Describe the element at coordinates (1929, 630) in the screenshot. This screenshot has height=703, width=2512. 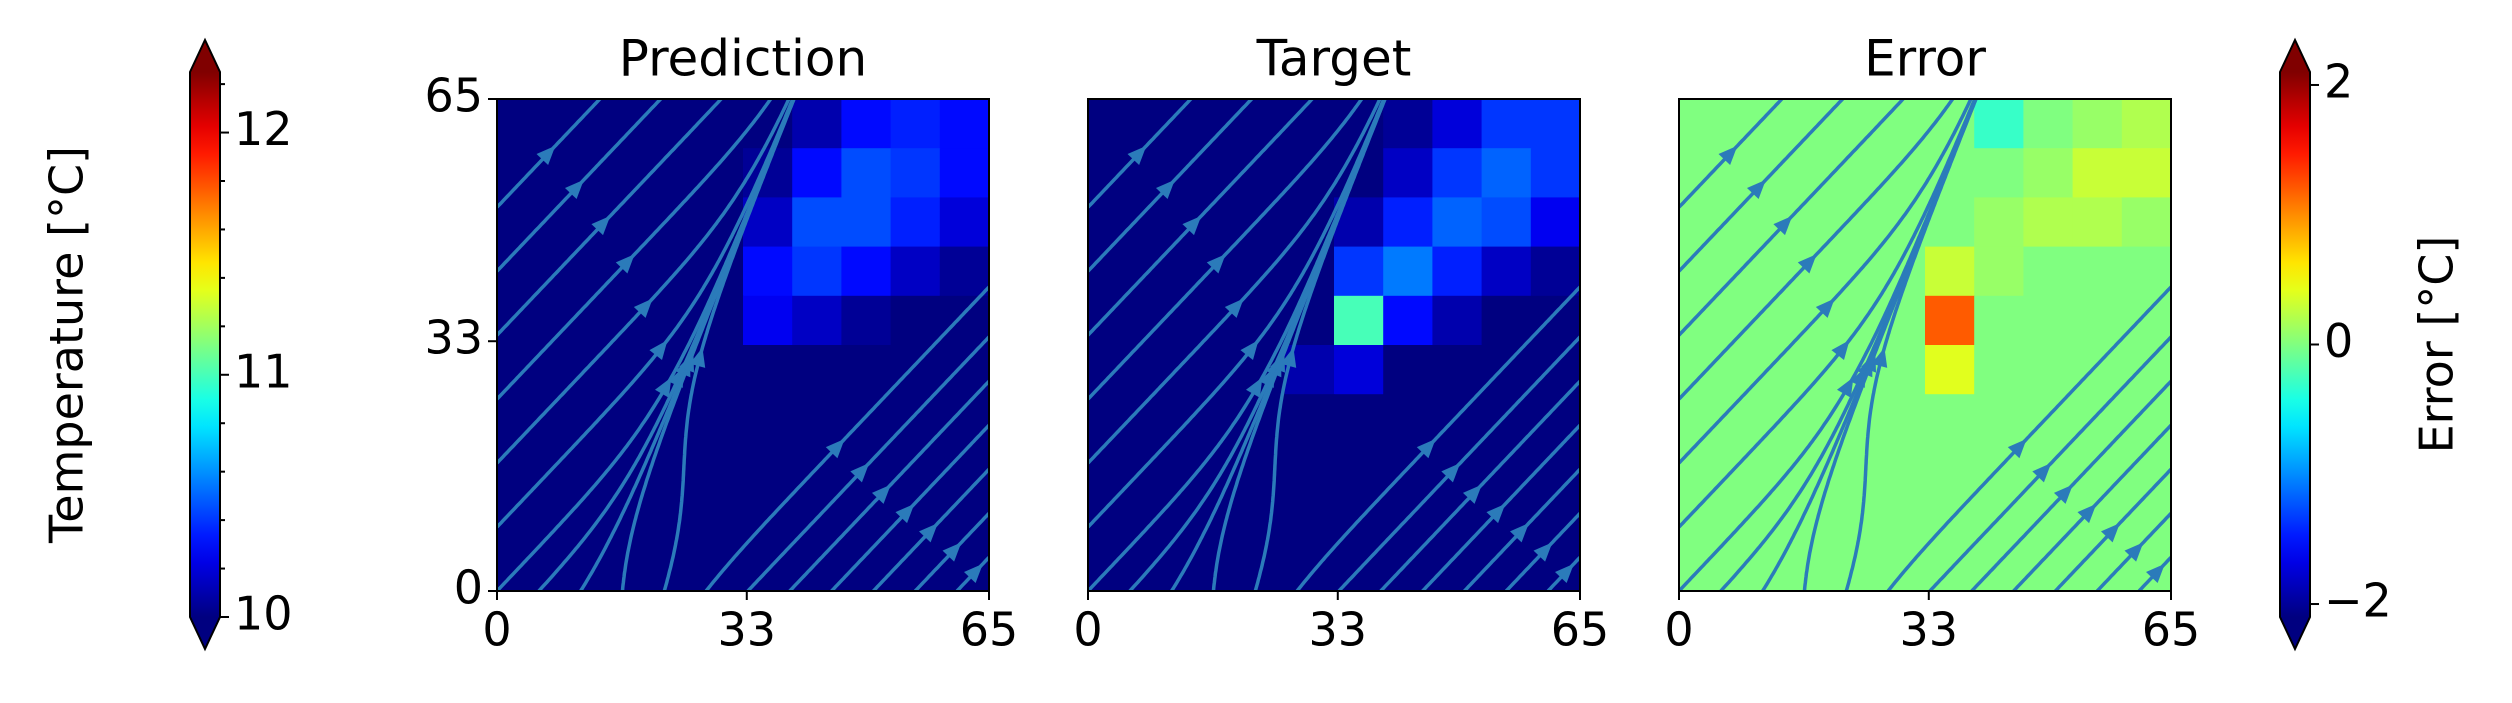
I see `x-tick-label: 33` at that location.